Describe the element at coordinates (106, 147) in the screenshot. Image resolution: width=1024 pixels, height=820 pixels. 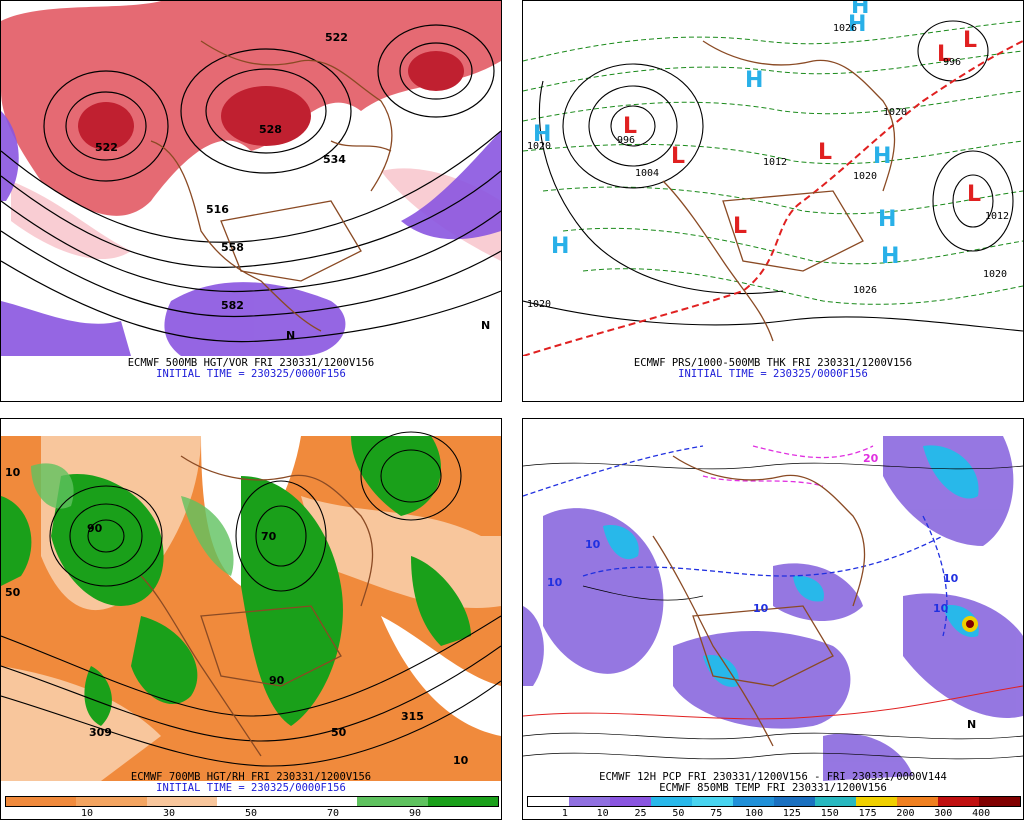
I see `label-522-west: 522` at that location.